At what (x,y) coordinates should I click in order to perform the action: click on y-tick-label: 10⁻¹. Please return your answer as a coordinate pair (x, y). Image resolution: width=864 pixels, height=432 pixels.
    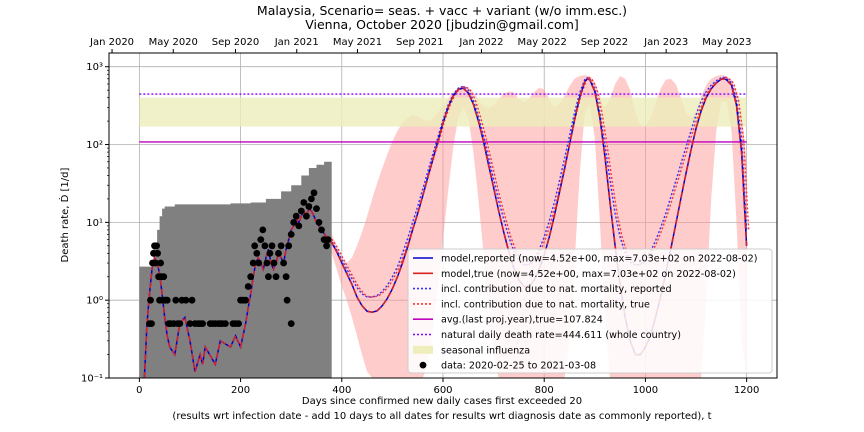
    Looking at the image, I should click on (92, 379).